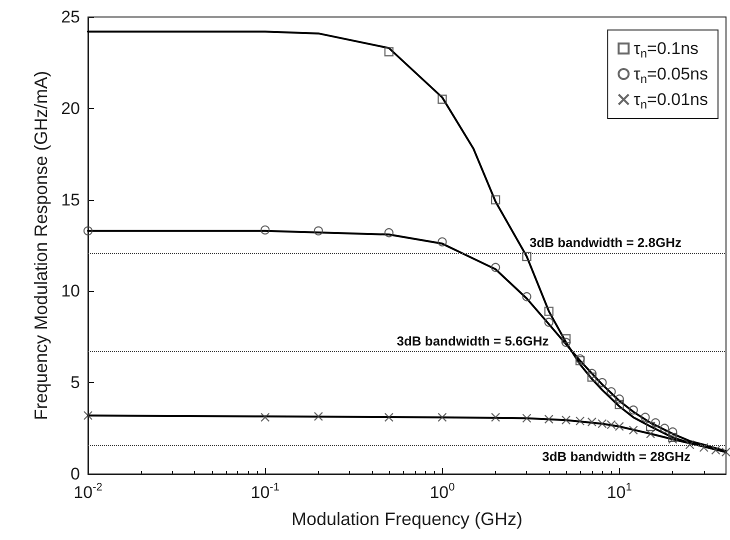 Image resolution: width=730 pixels, height=540 pixels. I want to click on y-tick-label: 0, so click(75, 474).